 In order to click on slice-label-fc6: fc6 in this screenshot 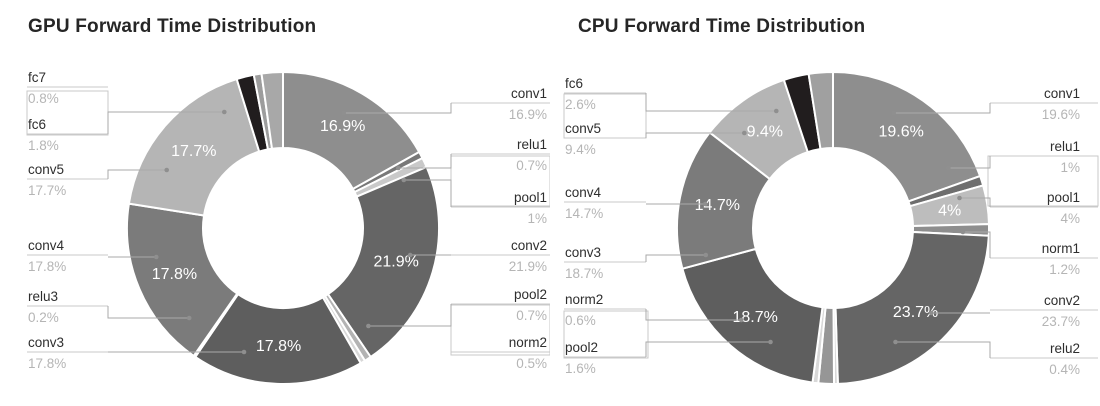, I will do `click(574, 83)`.